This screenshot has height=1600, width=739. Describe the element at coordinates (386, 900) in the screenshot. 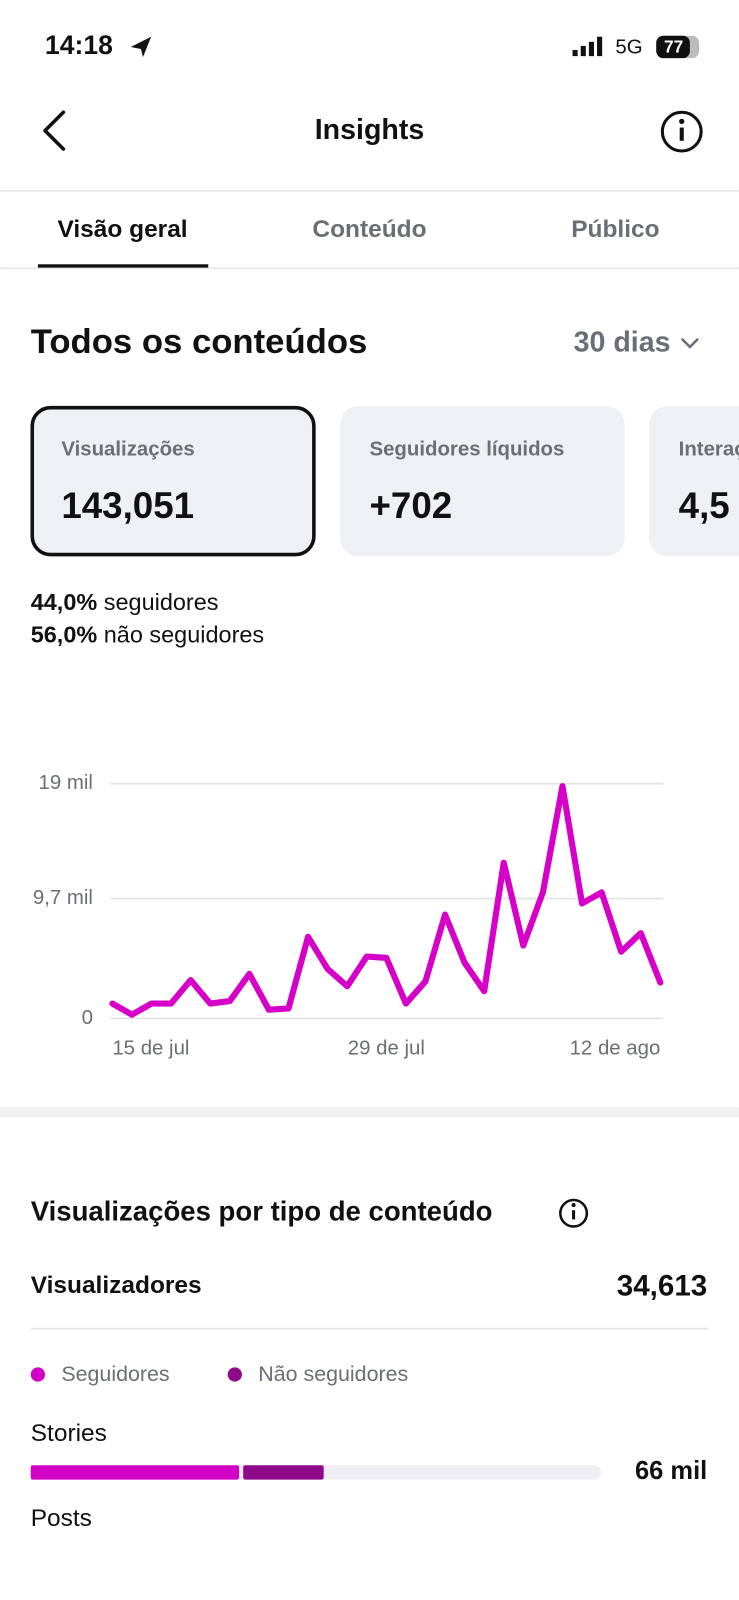

I see `data-line` at that location.